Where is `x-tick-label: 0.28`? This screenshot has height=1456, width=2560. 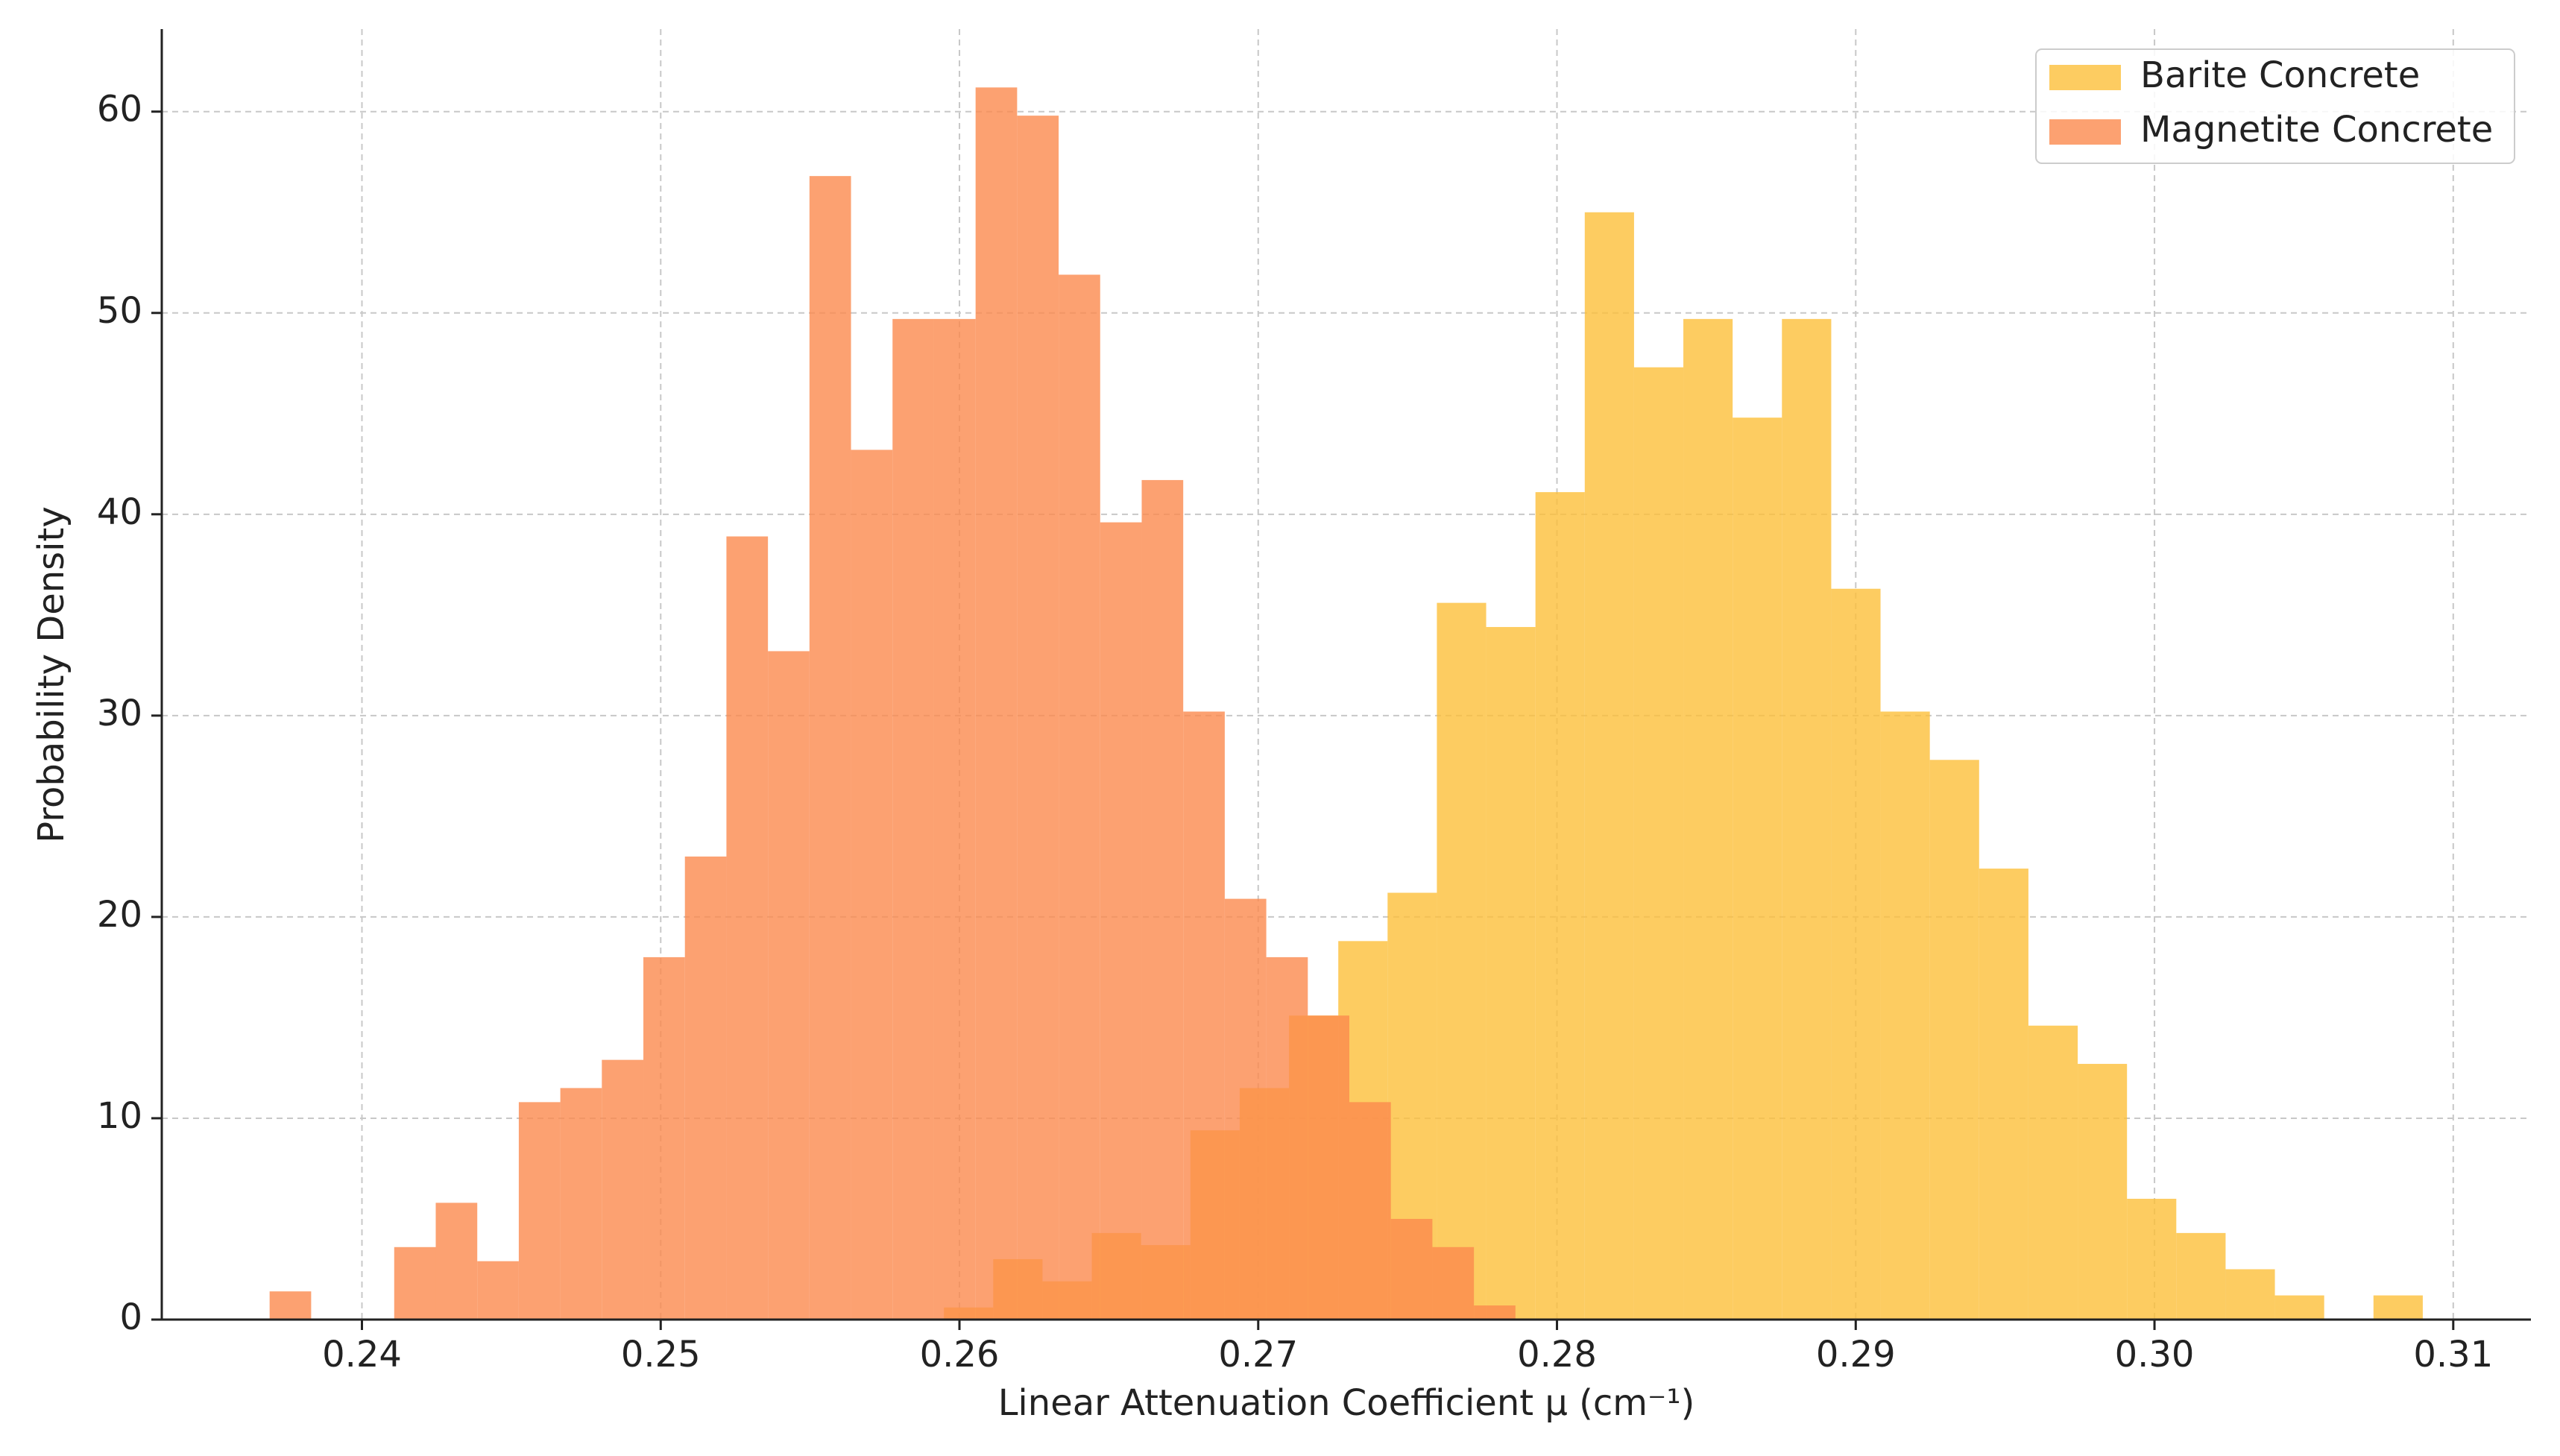 x-tick-label: 0.28 is located at coordinates (1557, 1354).